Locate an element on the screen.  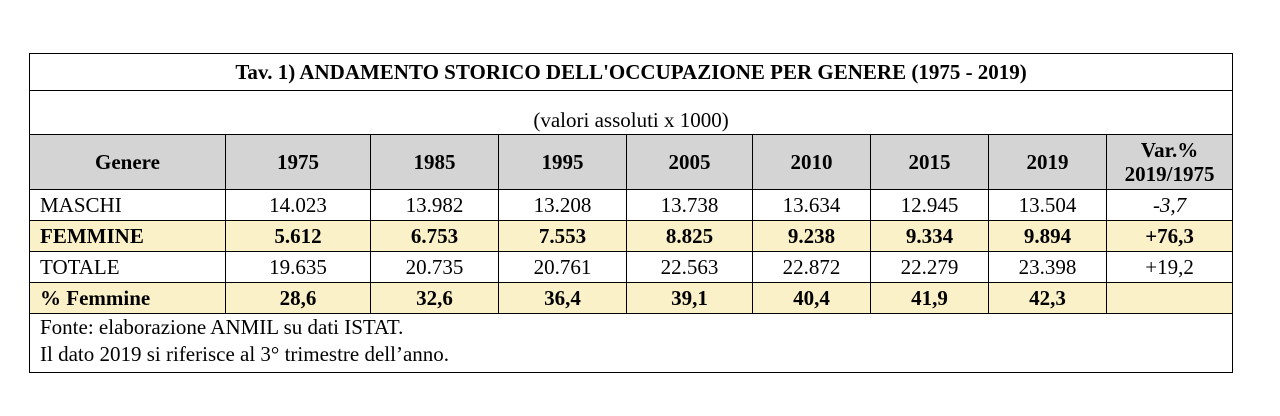
header-var-line1: Var.% is located at coordinates (1169, 150).